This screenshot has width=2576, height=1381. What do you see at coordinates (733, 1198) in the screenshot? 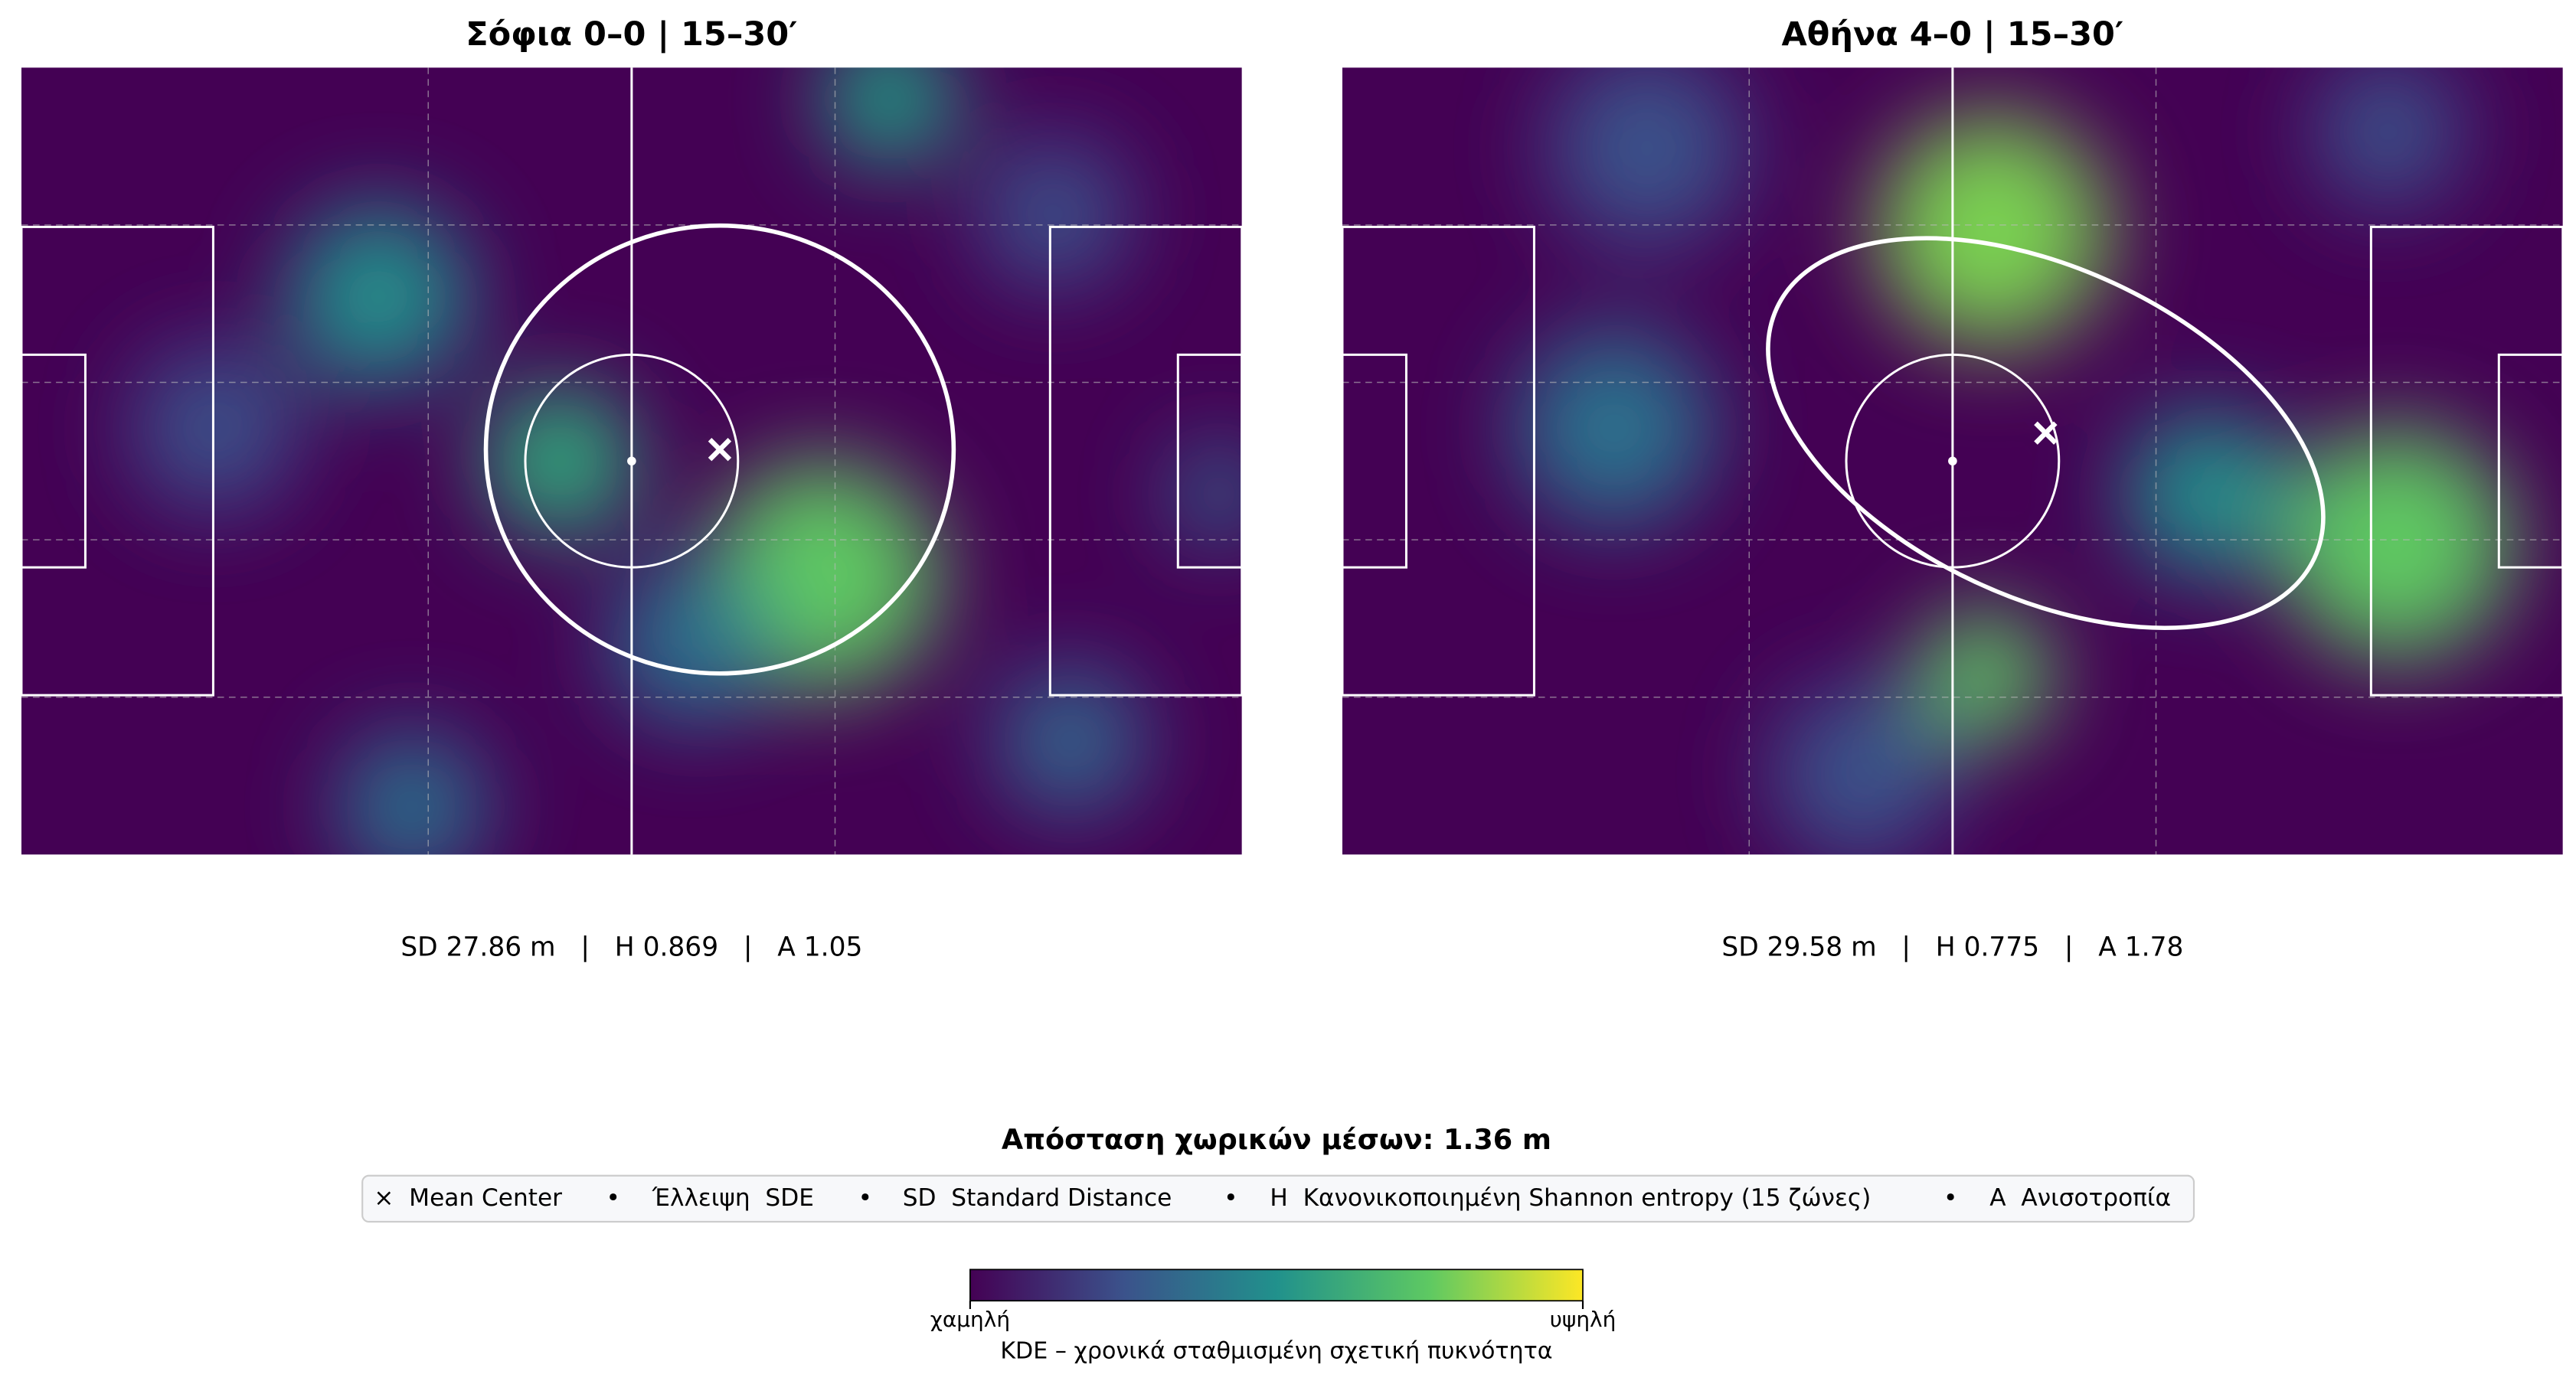
I see `legend-item: Έλλειψη SDE` at bounding box center [733, 1198].